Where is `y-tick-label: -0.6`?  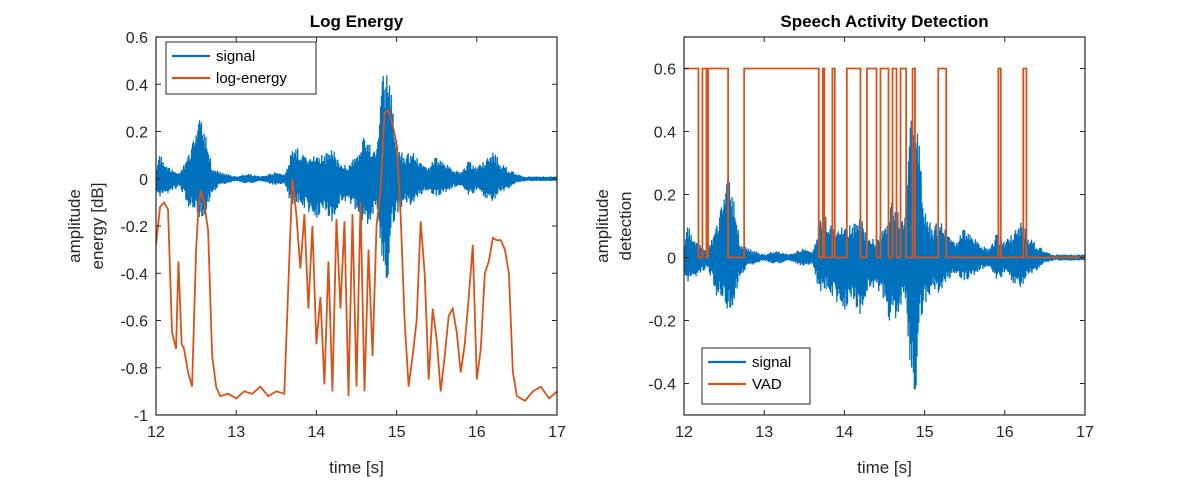
y-tick-label: -0.6 is located at coordinates (134, 322).